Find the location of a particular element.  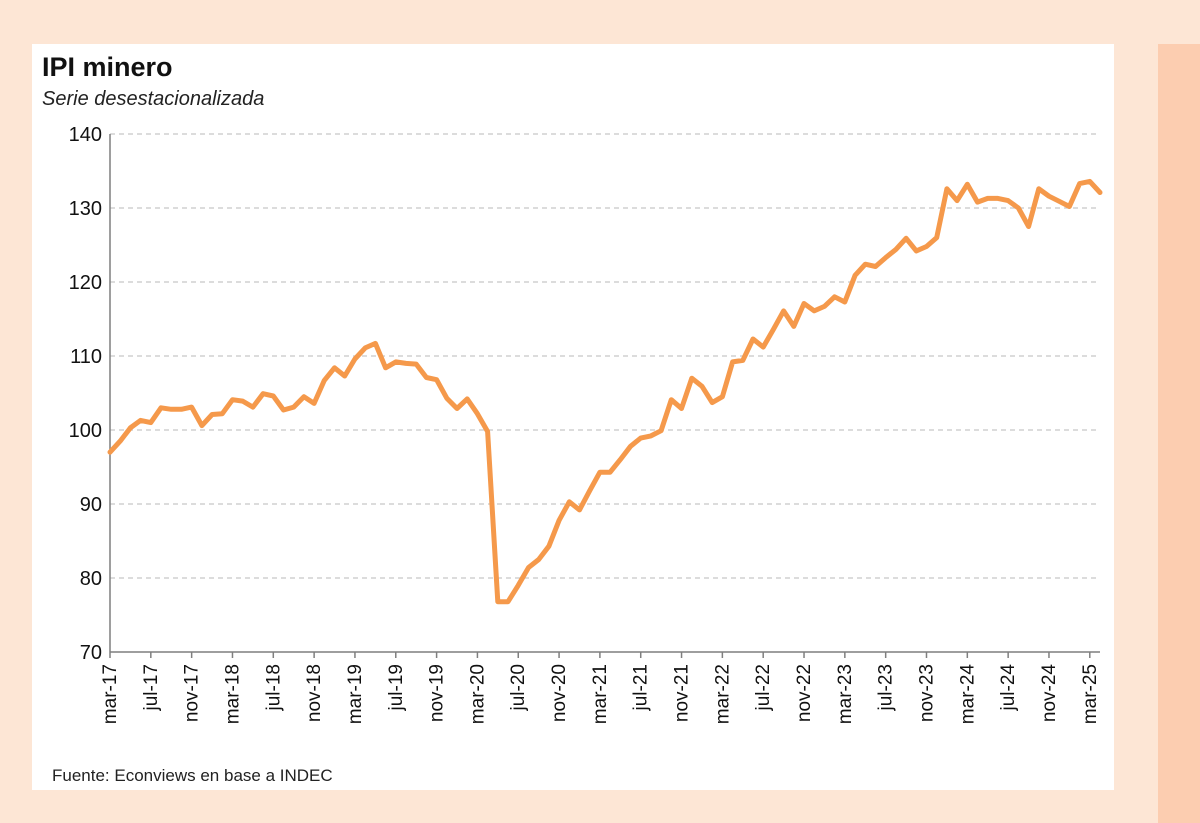

x-tick-label: mar-18 is located at coordinates (232, 694).